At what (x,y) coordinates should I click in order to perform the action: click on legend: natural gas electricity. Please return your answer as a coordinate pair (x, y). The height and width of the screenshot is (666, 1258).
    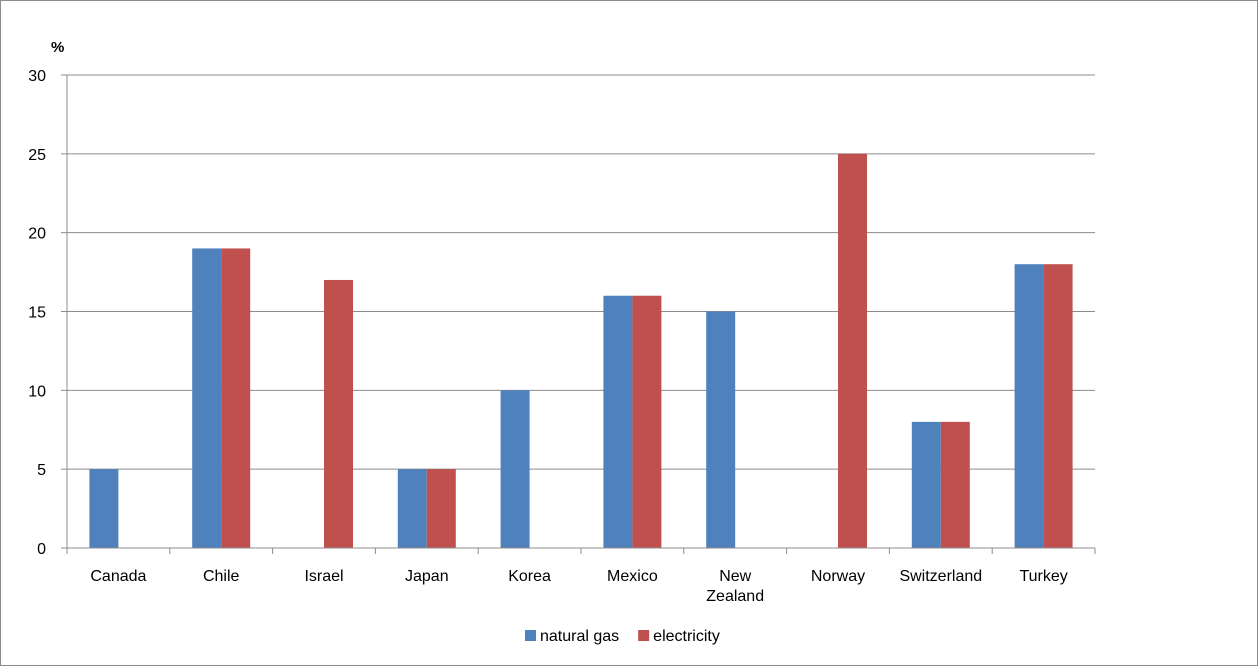
    Looking at the image, I should click on (622, 636).